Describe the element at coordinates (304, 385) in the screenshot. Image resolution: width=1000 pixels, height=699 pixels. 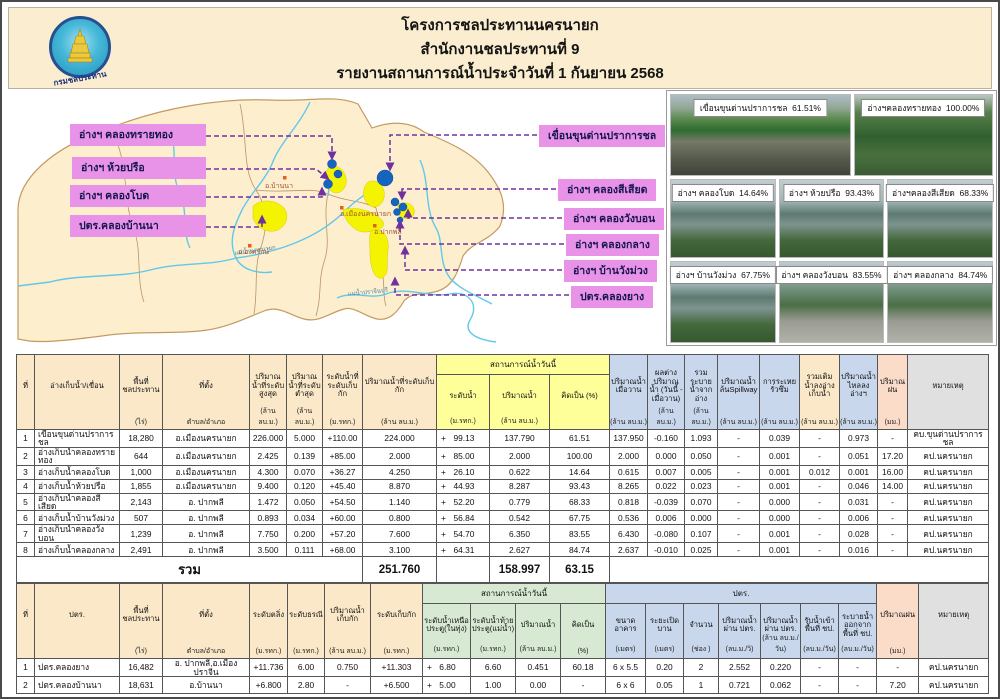
I see `col-header: ปริมาณน้ำที่ระดับต่ำสุด` at that location.